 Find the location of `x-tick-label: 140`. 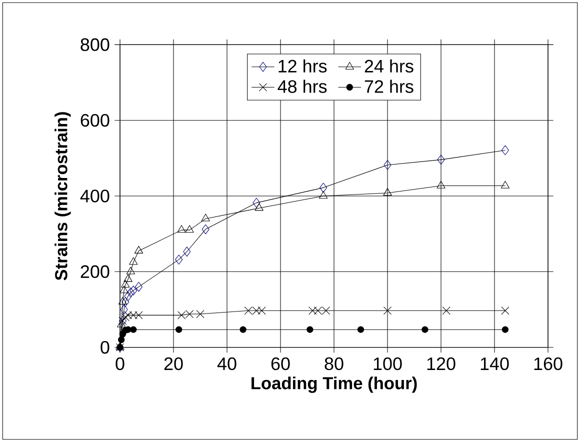

x-tick-label: 140 is located at coordinates (494, 363).